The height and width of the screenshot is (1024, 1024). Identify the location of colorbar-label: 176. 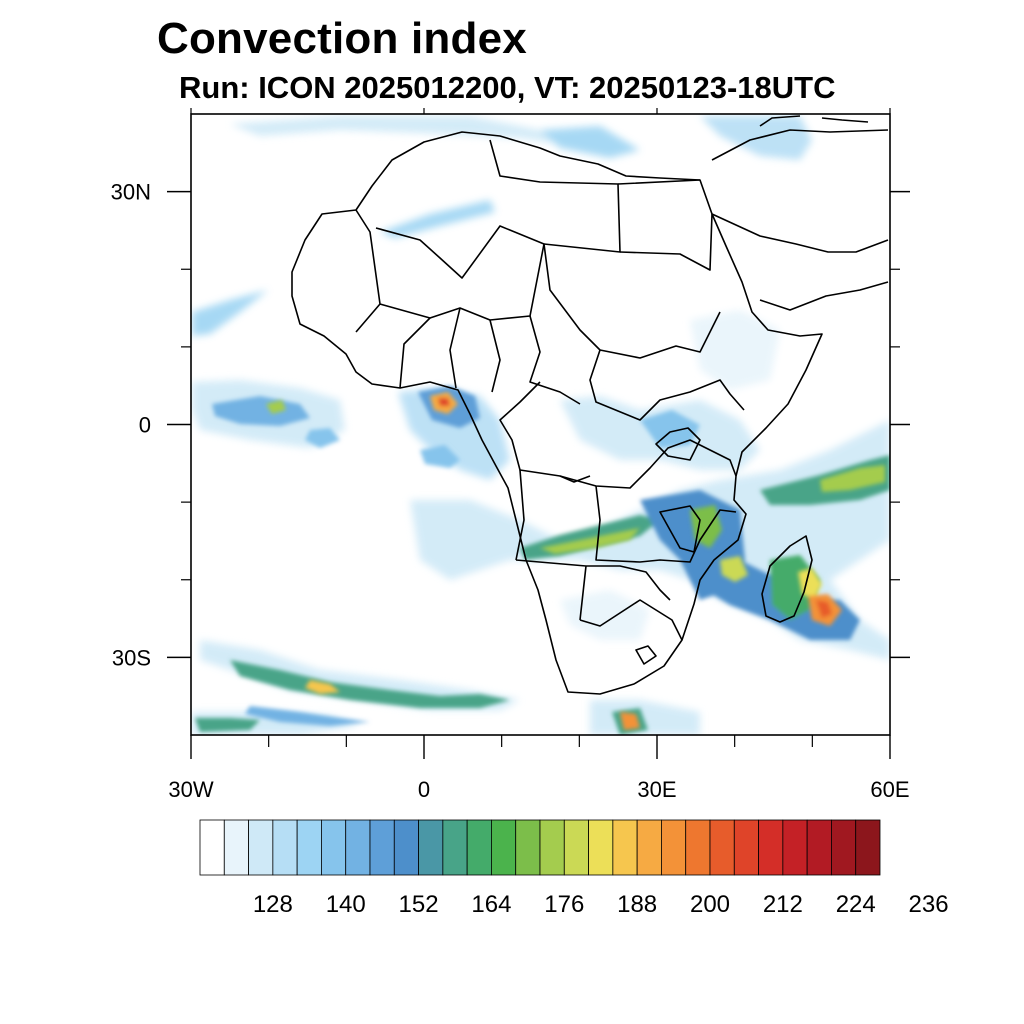
(564, 904).